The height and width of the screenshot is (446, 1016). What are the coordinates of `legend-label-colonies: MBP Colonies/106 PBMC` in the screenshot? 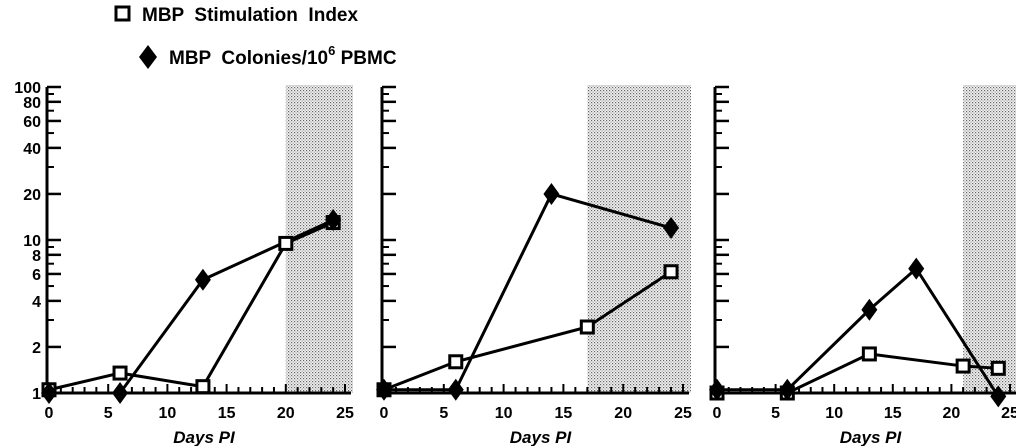 It's located at (283, 56).